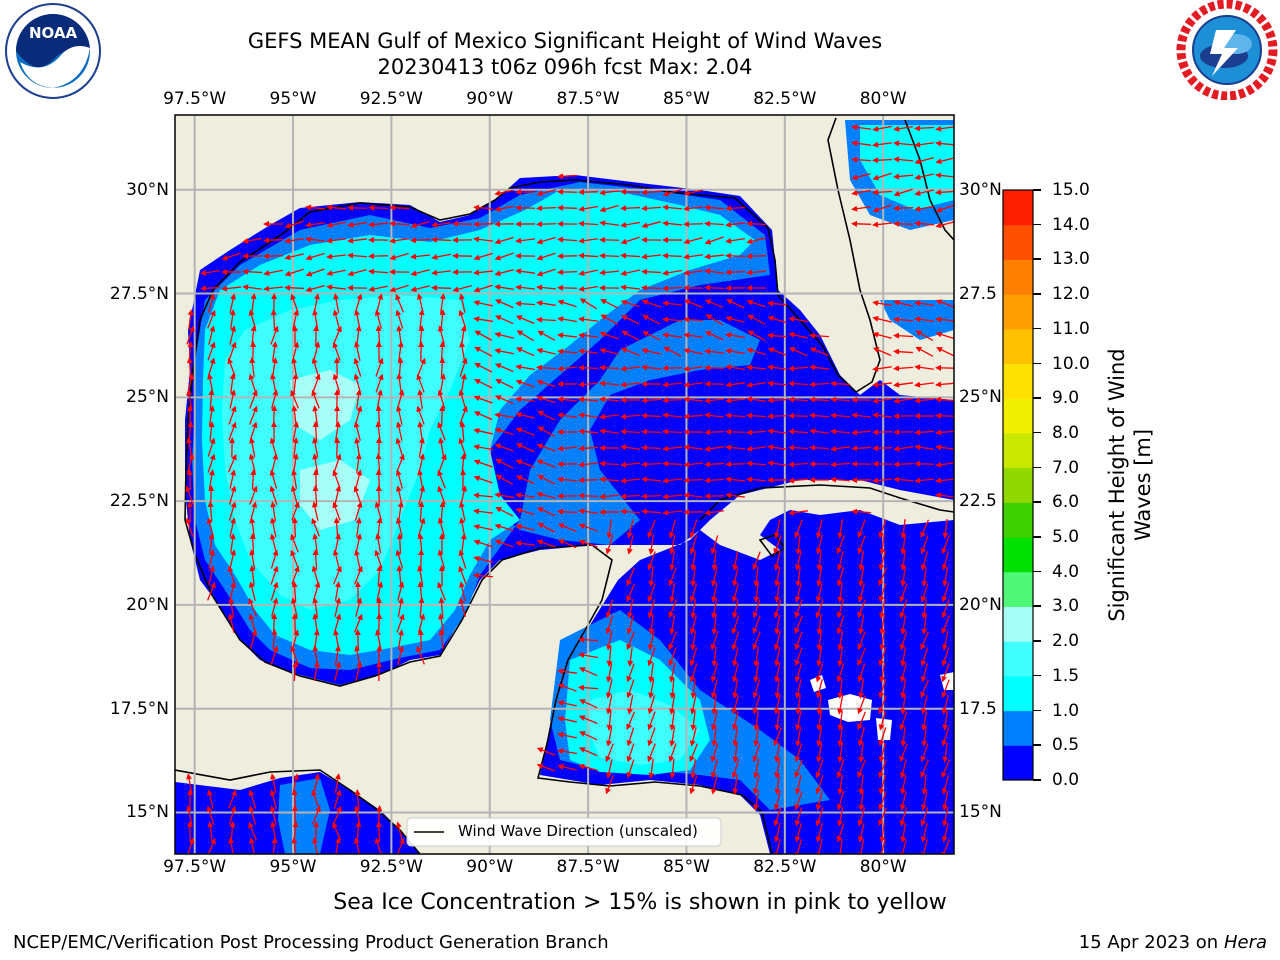 The width and height of the screenshot is (1280, 960). Describe the element at coordinates (147, 812) in the screenshot. I see `lat-label-left: 15°N` at that location.